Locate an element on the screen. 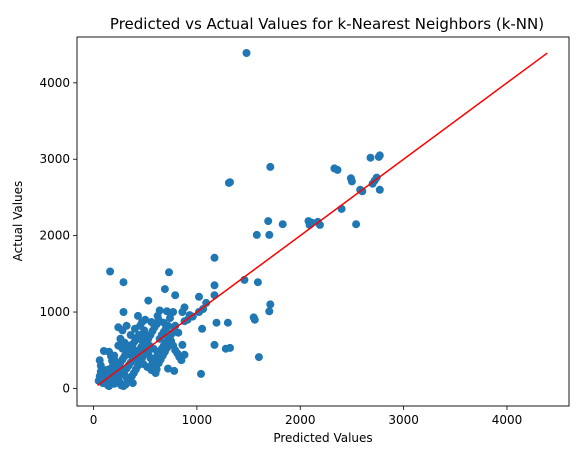 The image size is (580, 455). x-tick-label: 4000 is located at coordinates (507, 420).